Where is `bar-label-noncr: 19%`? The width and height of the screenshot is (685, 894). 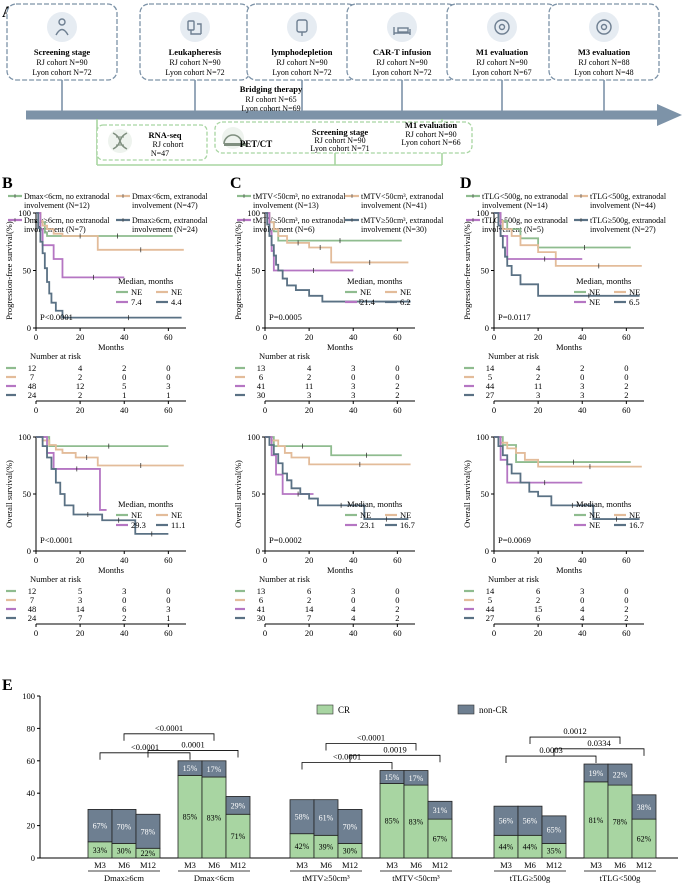
bar-label-noncr: 19% is located at coordinates (596, 773).